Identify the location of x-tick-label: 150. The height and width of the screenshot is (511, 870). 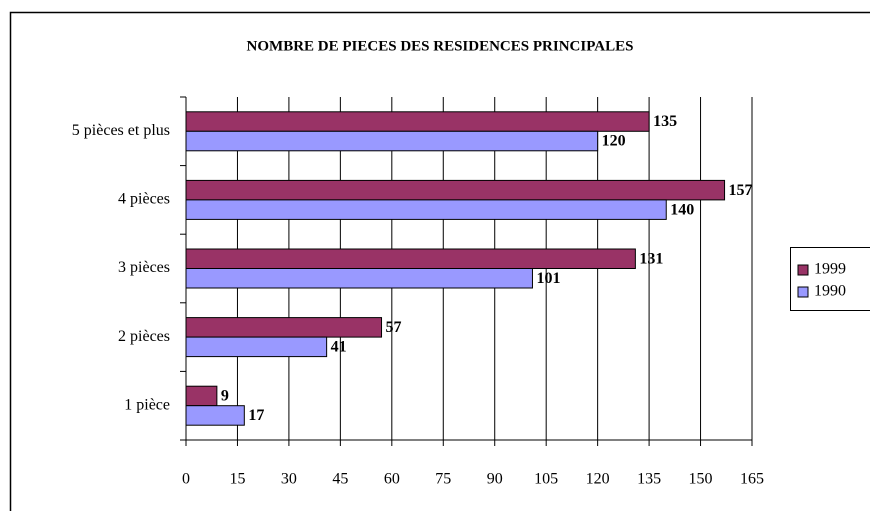
(701, 479).